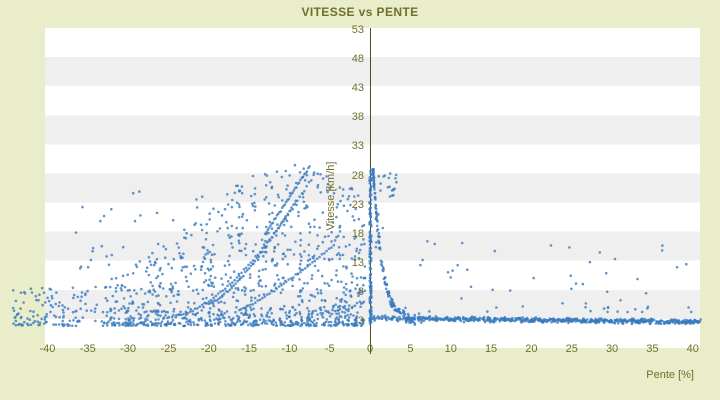 This screenshot has height=400, width=720. What do you see at coordinates (370, 349) in the screenshot?
I see `x-tick-label: 0` at bounding box center [370, 349].